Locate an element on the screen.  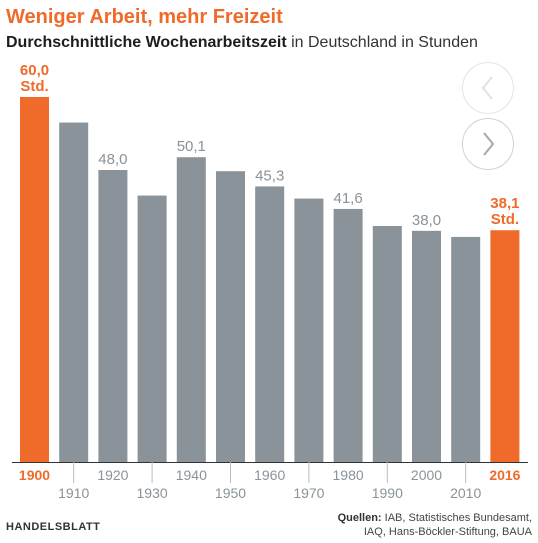
value-label-1900: 60,0 is located at coordinates (34, 70).